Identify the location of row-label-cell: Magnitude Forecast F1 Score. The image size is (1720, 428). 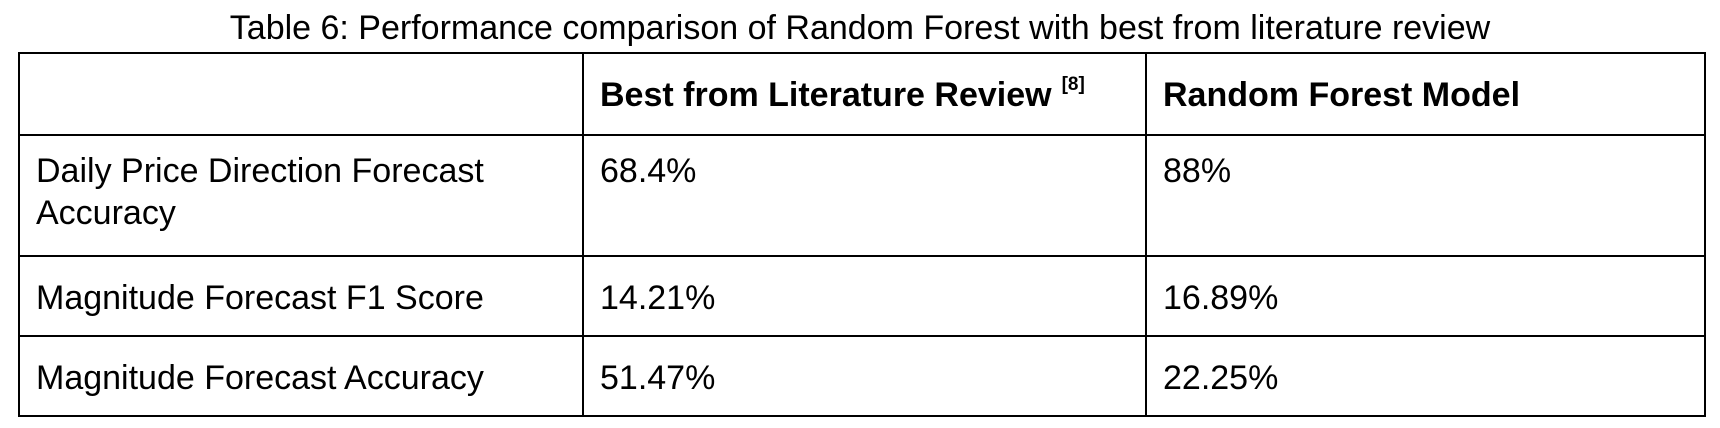
(301, 296).